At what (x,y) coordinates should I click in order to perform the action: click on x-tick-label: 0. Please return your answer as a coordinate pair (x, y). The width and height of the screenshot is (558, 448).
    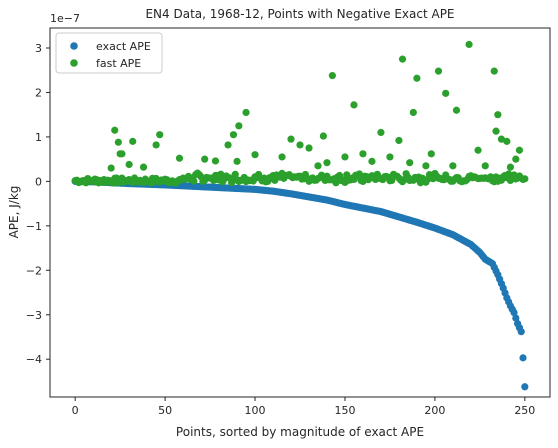
    Looking at the image, I should click on (75, 410).